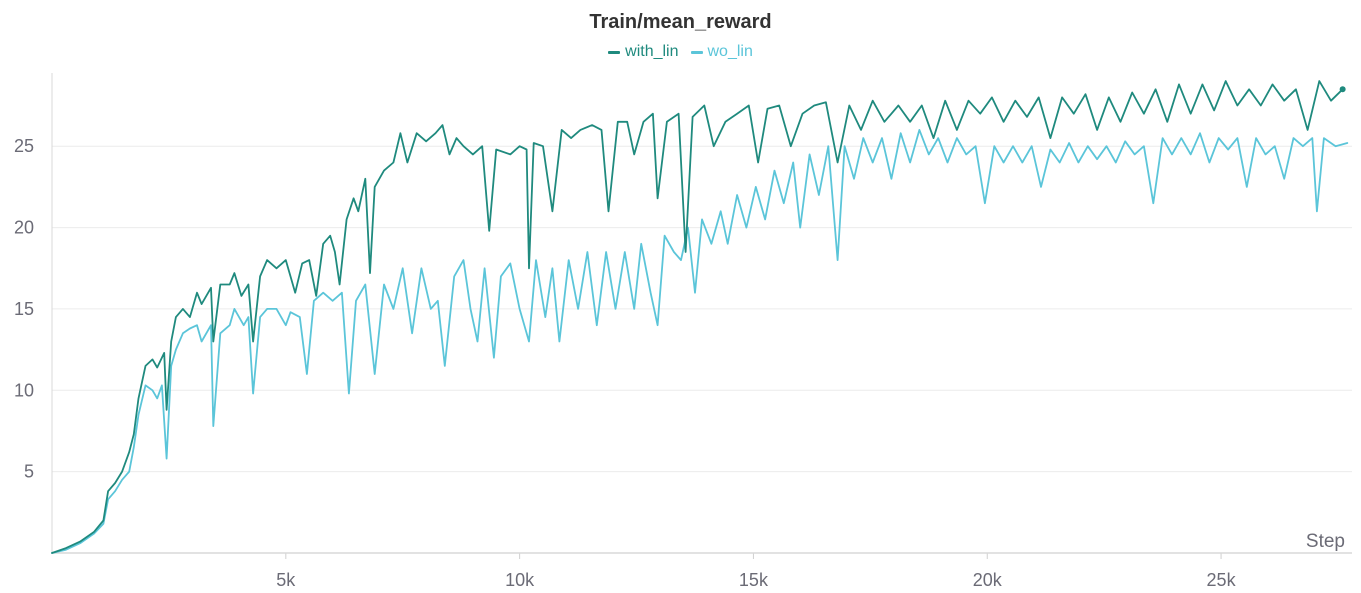 The image size is (1361, 593). Describe the element at coordinates (1342, 89) in the screenshot. I see `series-end-marker-with-lin` at that location.